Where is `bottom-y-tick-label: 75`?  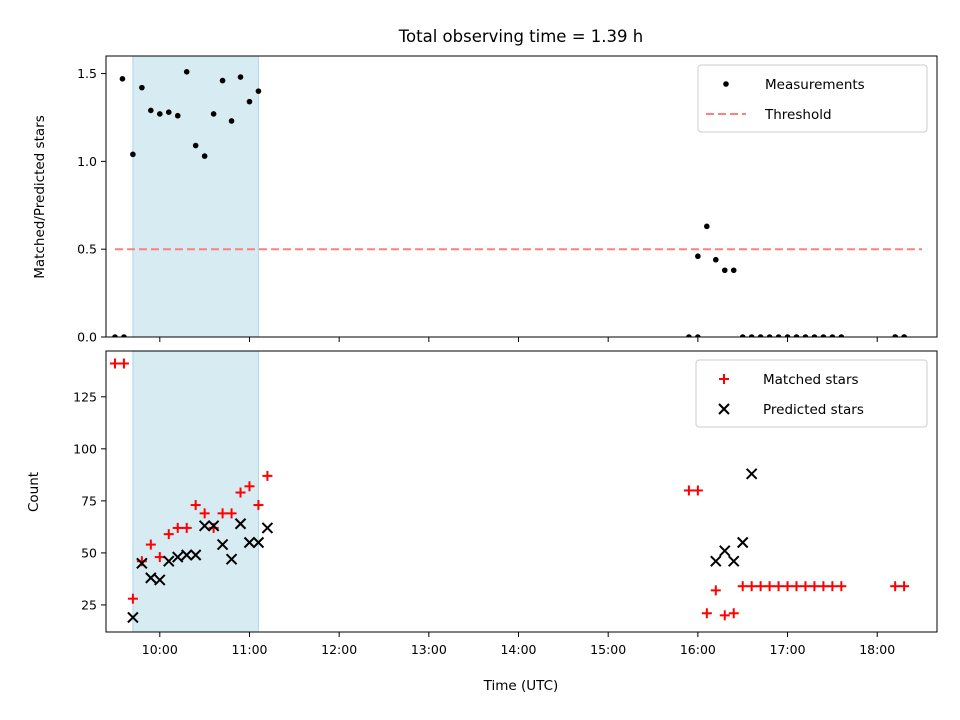 bottom-y-tick-label: 75 is located at coordinates (89, 500).